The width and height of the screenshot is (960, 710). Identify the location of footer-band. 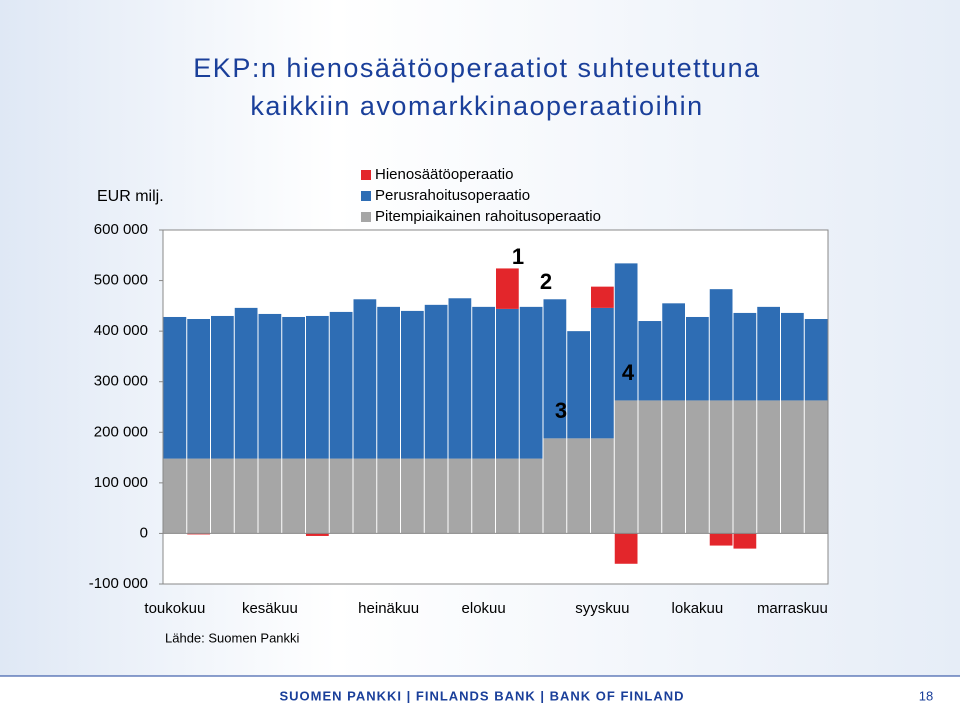
(480, 690).